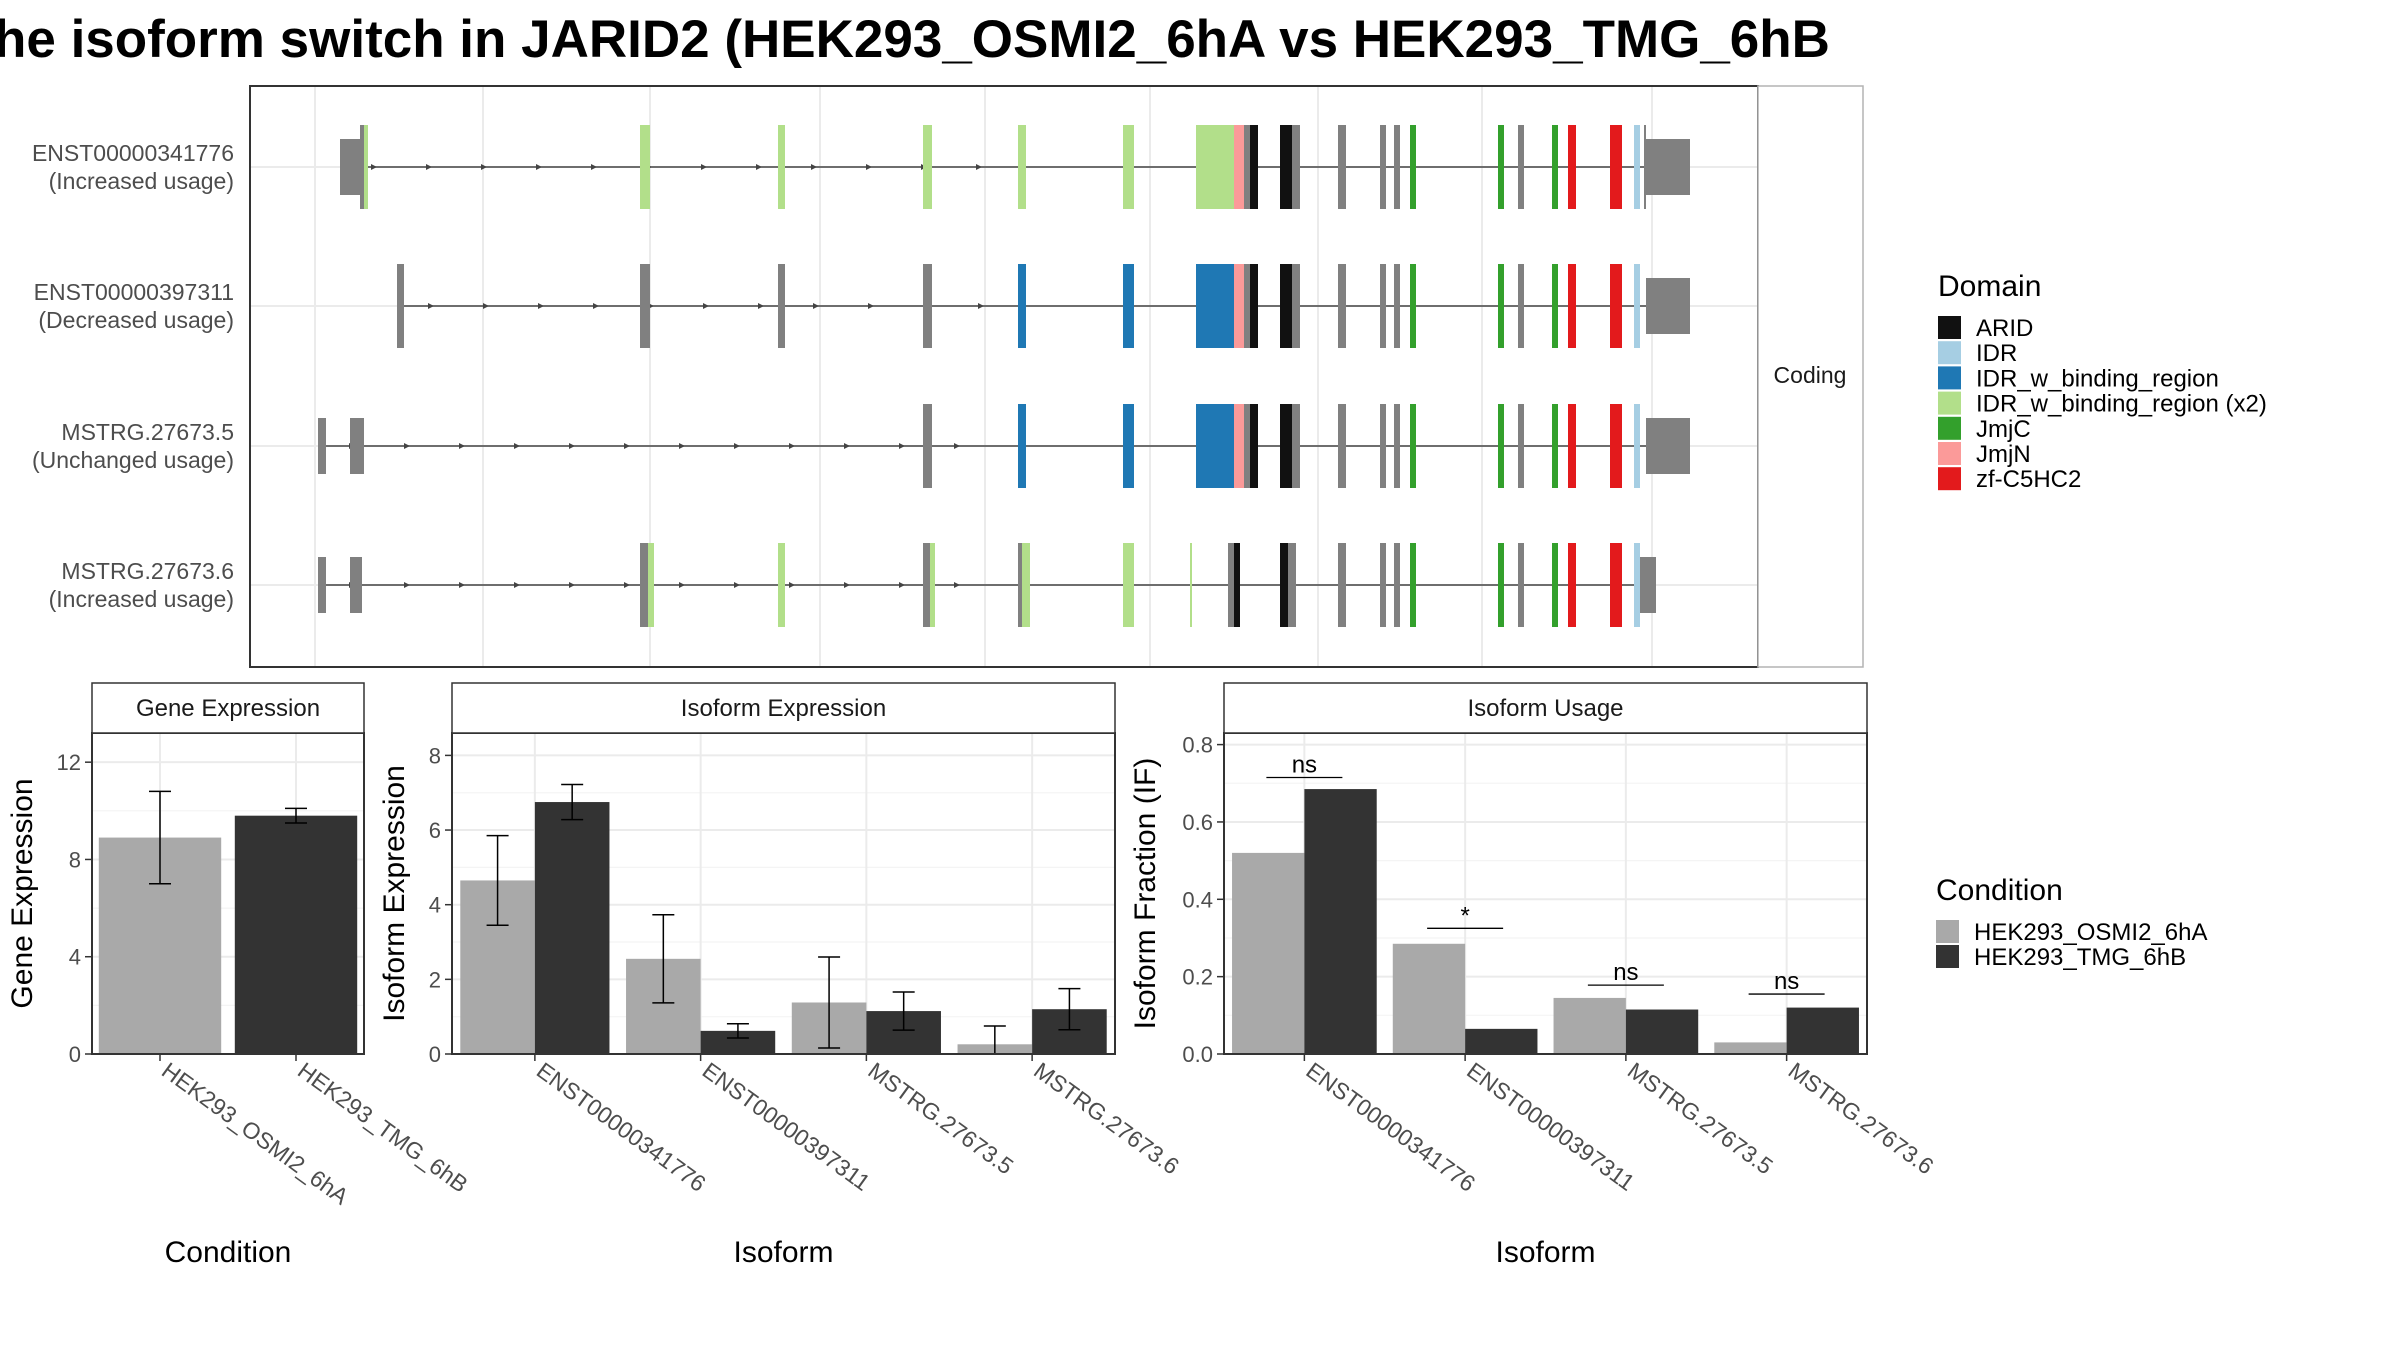 The width and height of the screenshot is (2400, 1350). Describe the element at coordinates (147, 571) in the screenshot. I see `isoform-id-label: MSTRG.27673.6` at that location.